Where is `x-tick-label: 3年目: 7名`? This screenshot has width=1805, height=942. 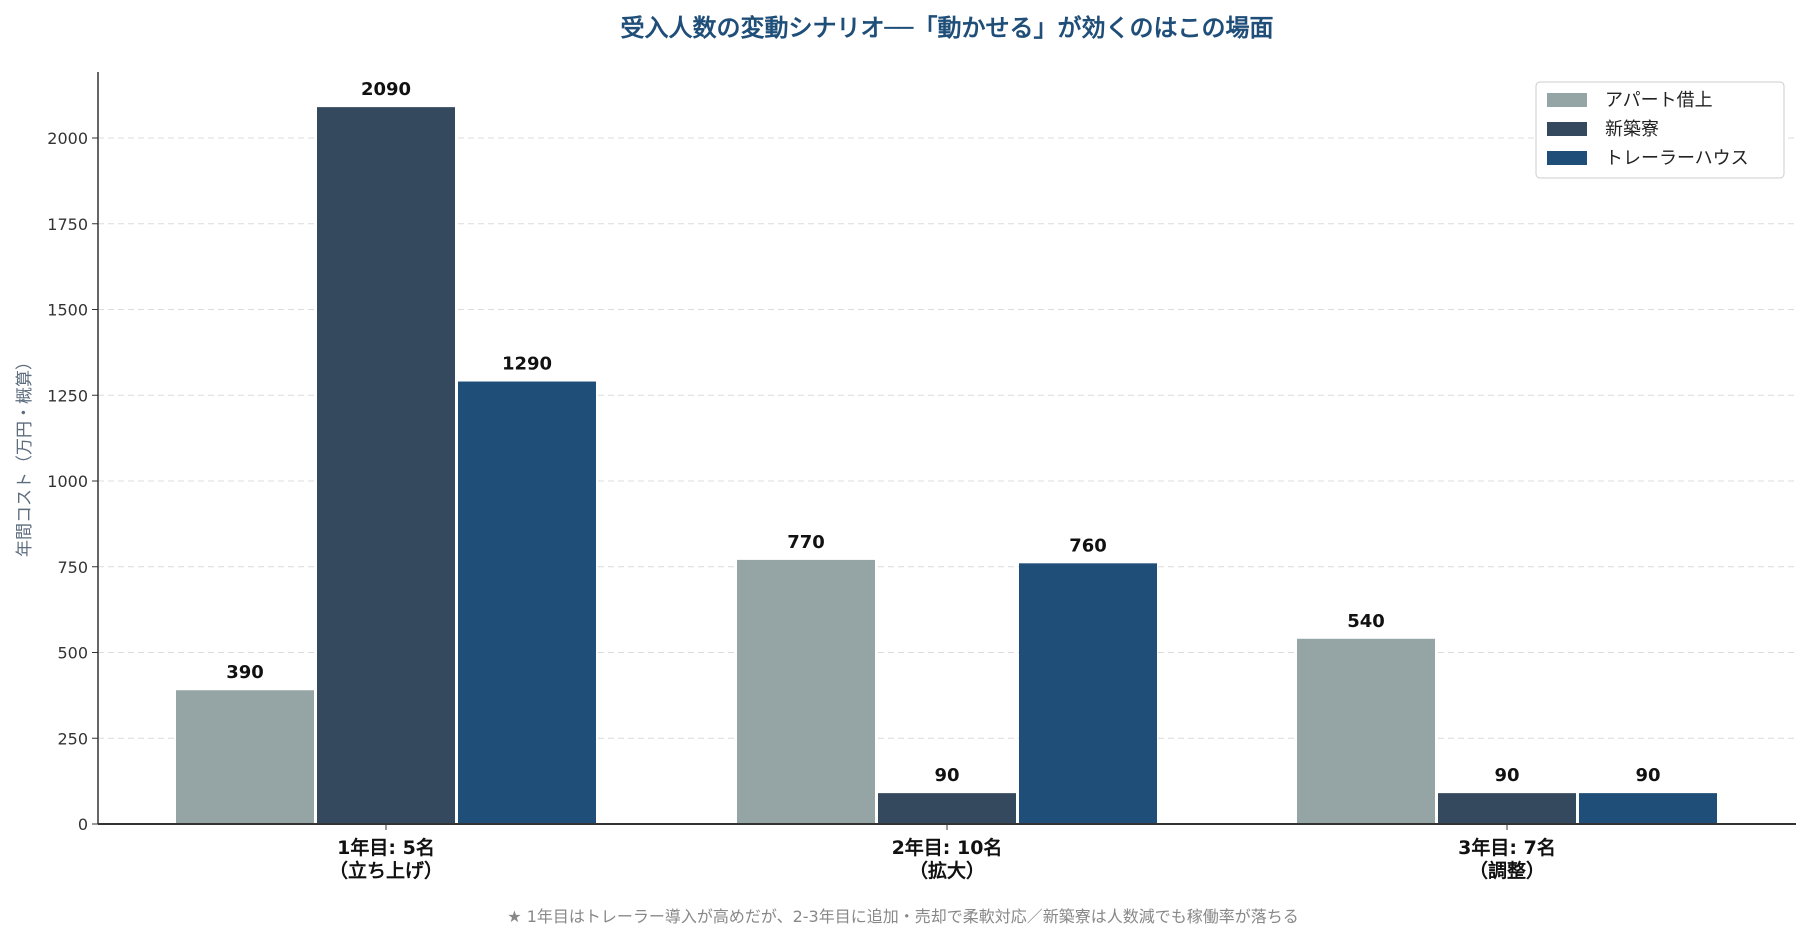
x-tick-label: 3年目: 7名 is located at coordinates (1507, 847).